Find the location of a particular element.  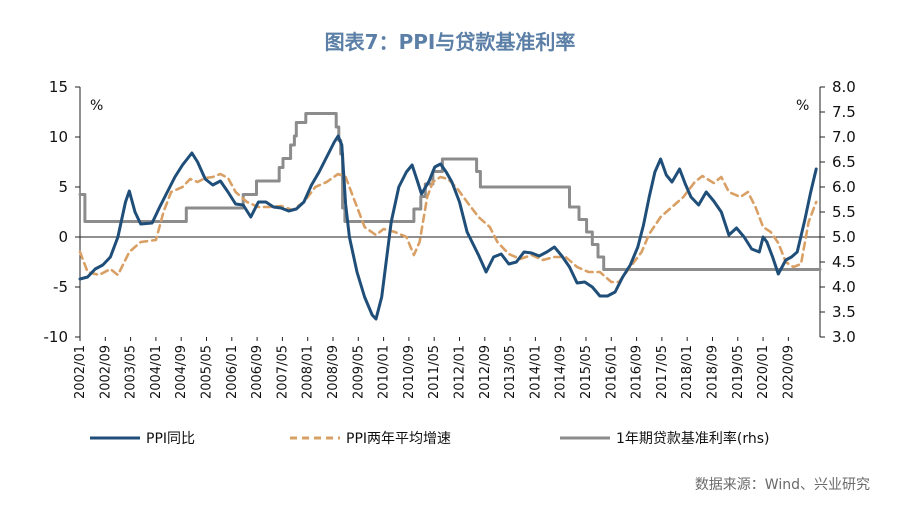

right-tick-label: 7.0 is located at coordinates (844, 137).